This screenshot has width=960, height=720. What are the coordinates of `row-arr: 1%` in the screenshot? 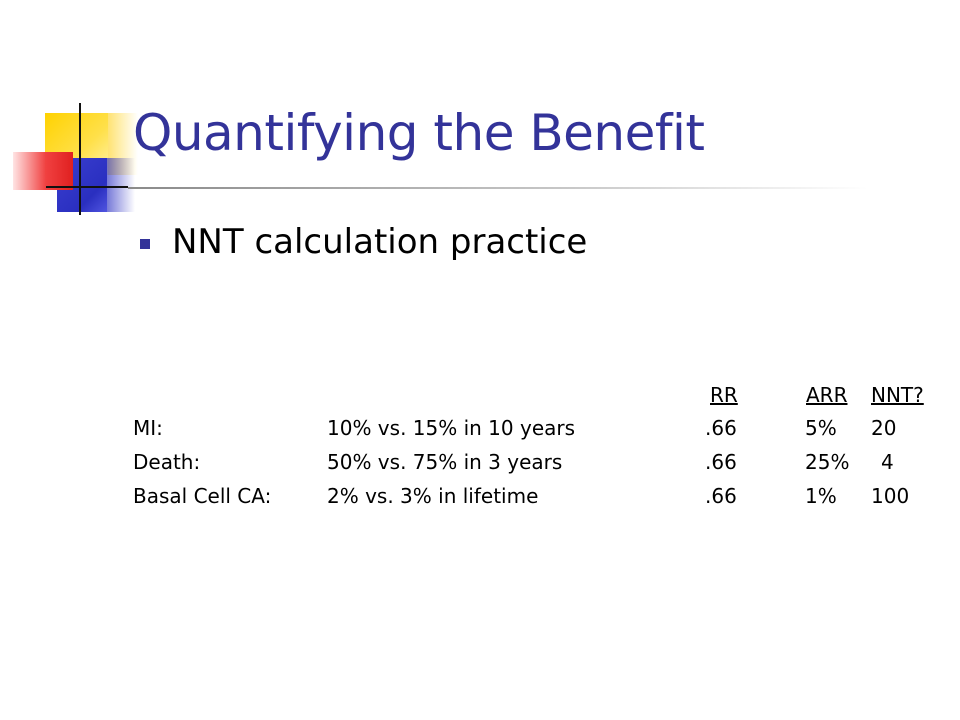 It's located at (821, 496).